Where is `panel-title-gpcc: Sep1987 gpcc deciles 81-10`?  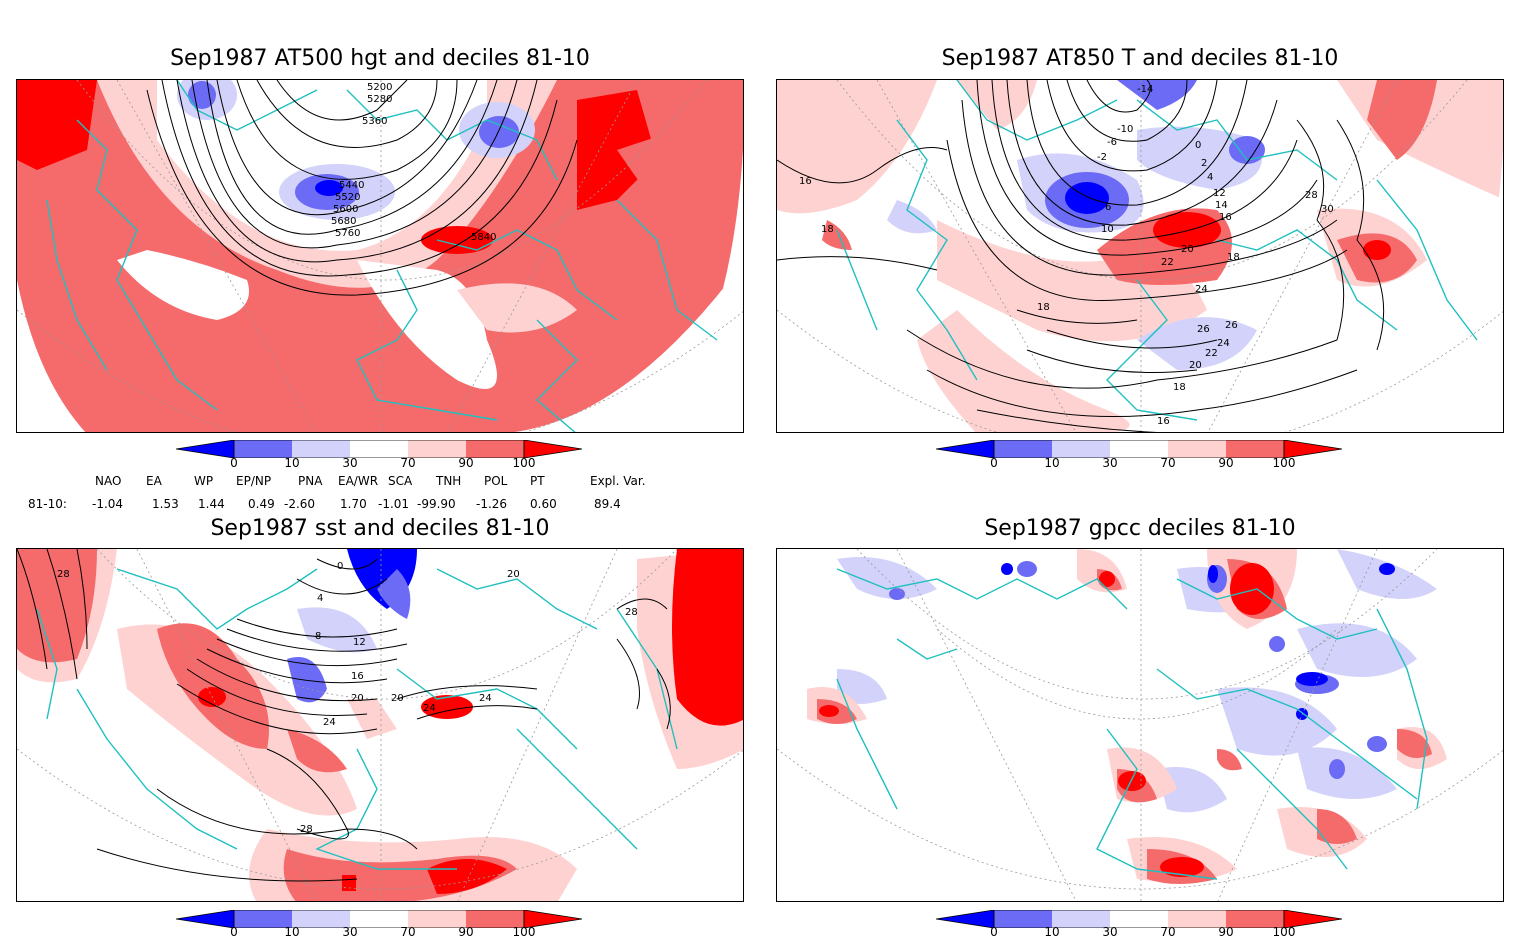 panel-title-gpcc: Sep1987 gpcc deciles 81-10 is located at coordinates (1140, 528).